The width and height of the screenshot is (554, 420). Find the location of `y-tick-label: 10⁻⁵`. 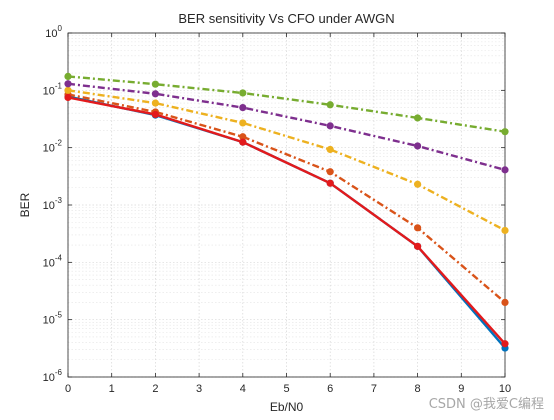

y-tick-label: 10⁻⁵ is located at coordinates (53, 319).